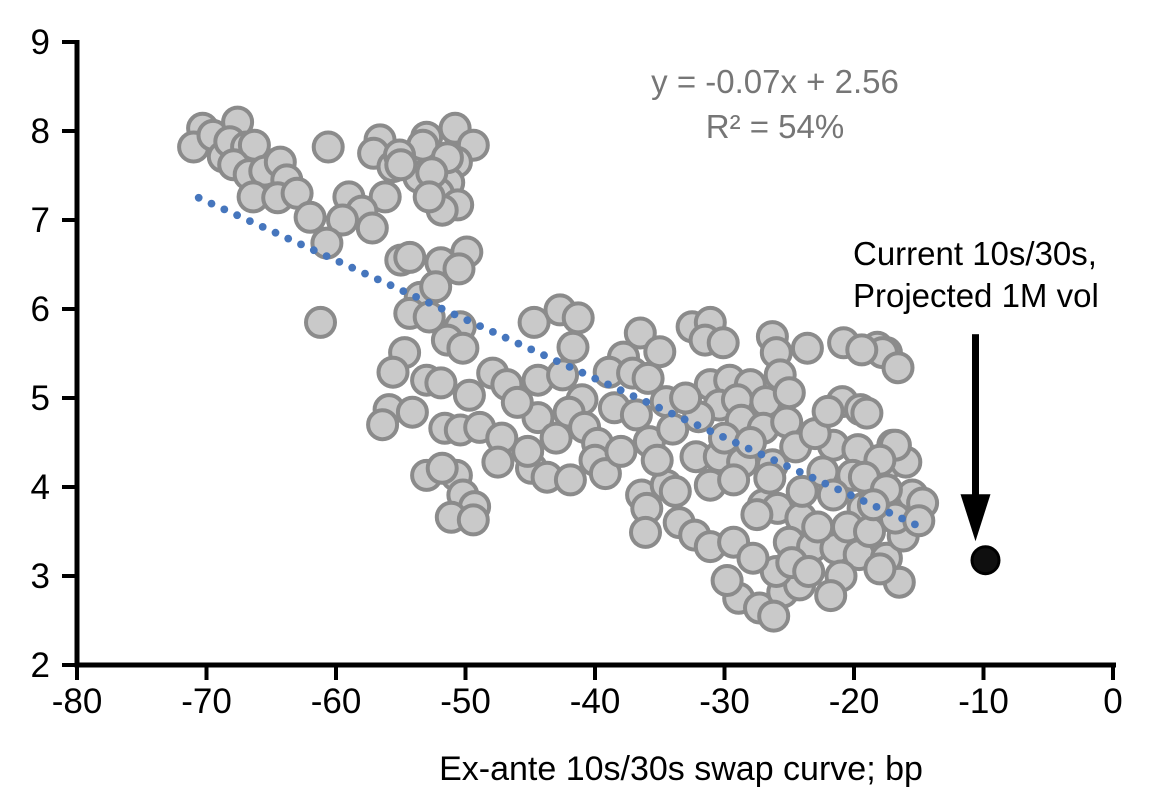  What do you see at coordinates (724, 701) in the screenshot?
I see `x-axis-tick-label: -30` at bounding box center [724, 701].